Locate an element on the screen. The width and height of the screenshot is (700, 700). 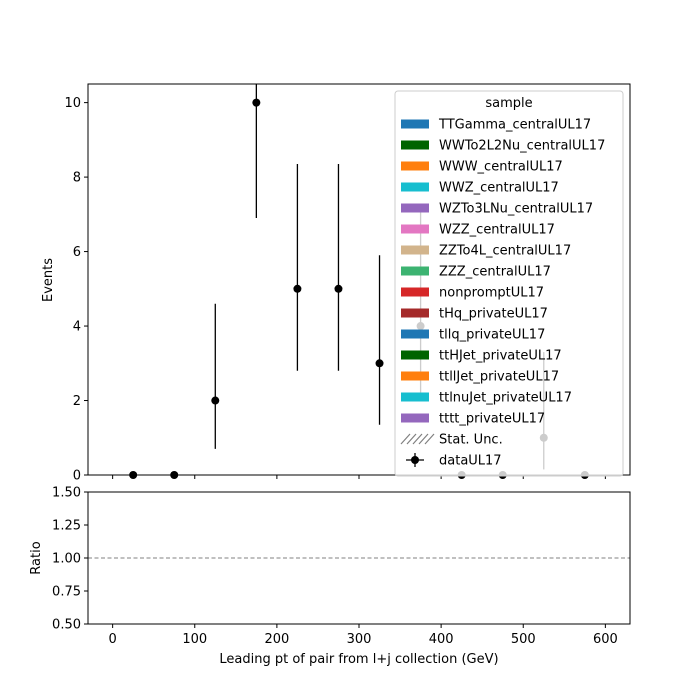
ratio-y-tick-label: 1.00 is located at coordinates (66, 559).